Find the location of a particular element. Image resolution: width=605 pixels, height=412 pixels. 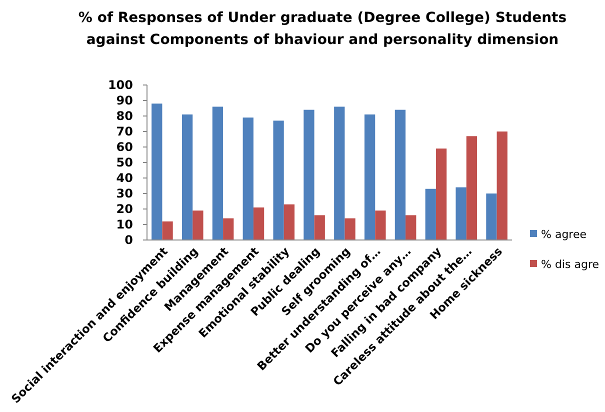

legend-label: % dis agre is located at coordinates (570, 264).